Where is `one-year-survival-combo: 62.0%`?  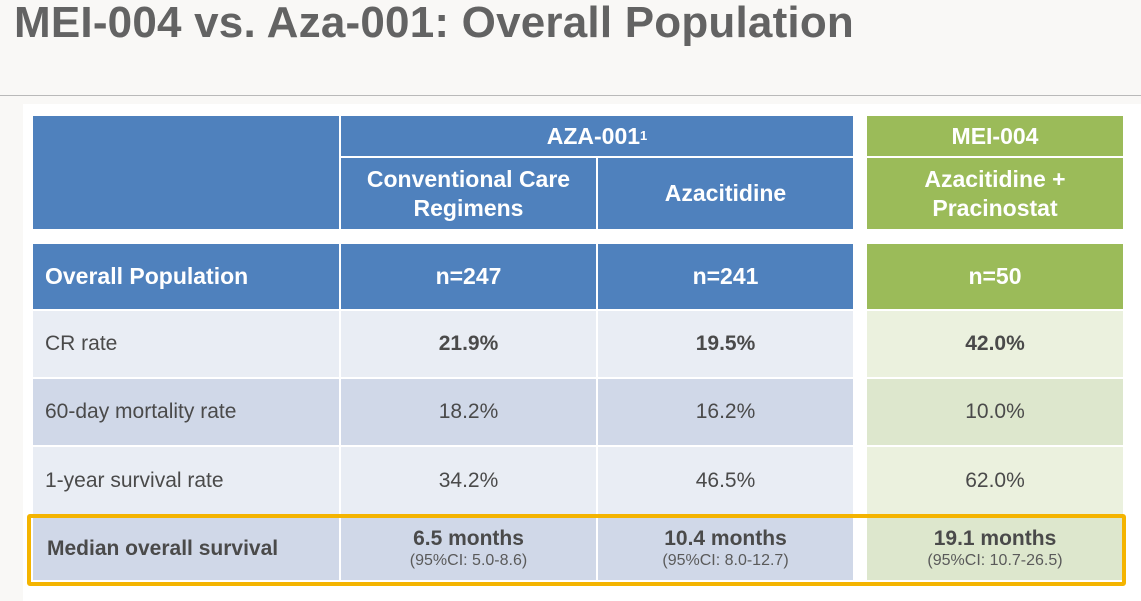 one-year-survival-combo: 62.0% is located at coordinates (995, 480).